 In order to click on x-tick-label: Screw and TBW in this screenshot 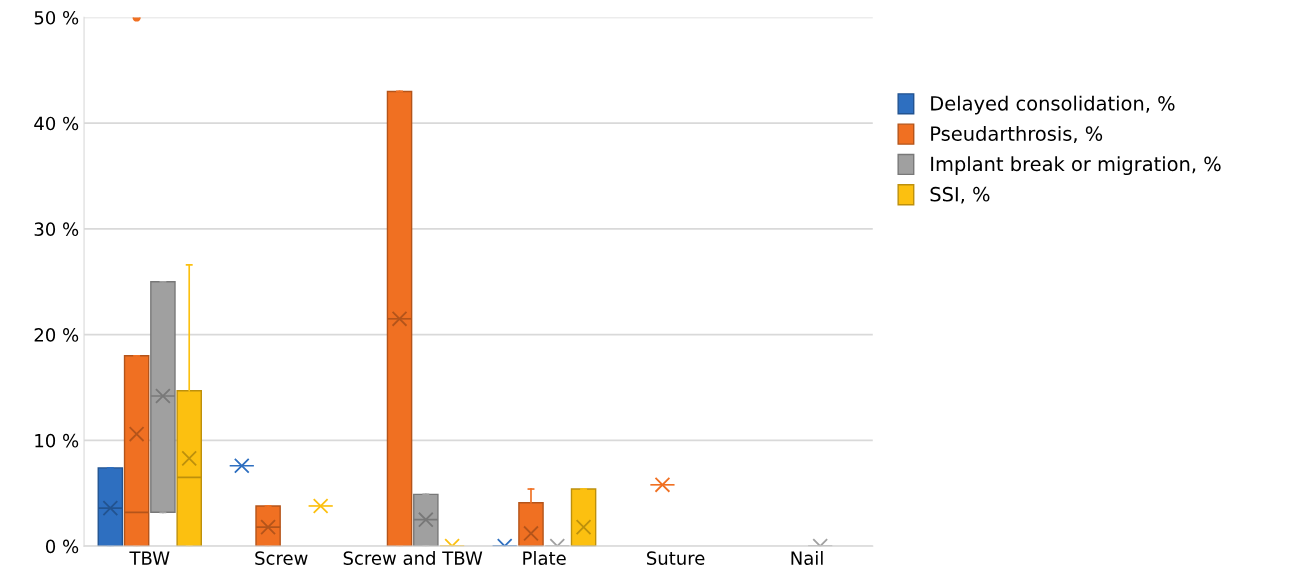, I will do `click(413, 558)`.